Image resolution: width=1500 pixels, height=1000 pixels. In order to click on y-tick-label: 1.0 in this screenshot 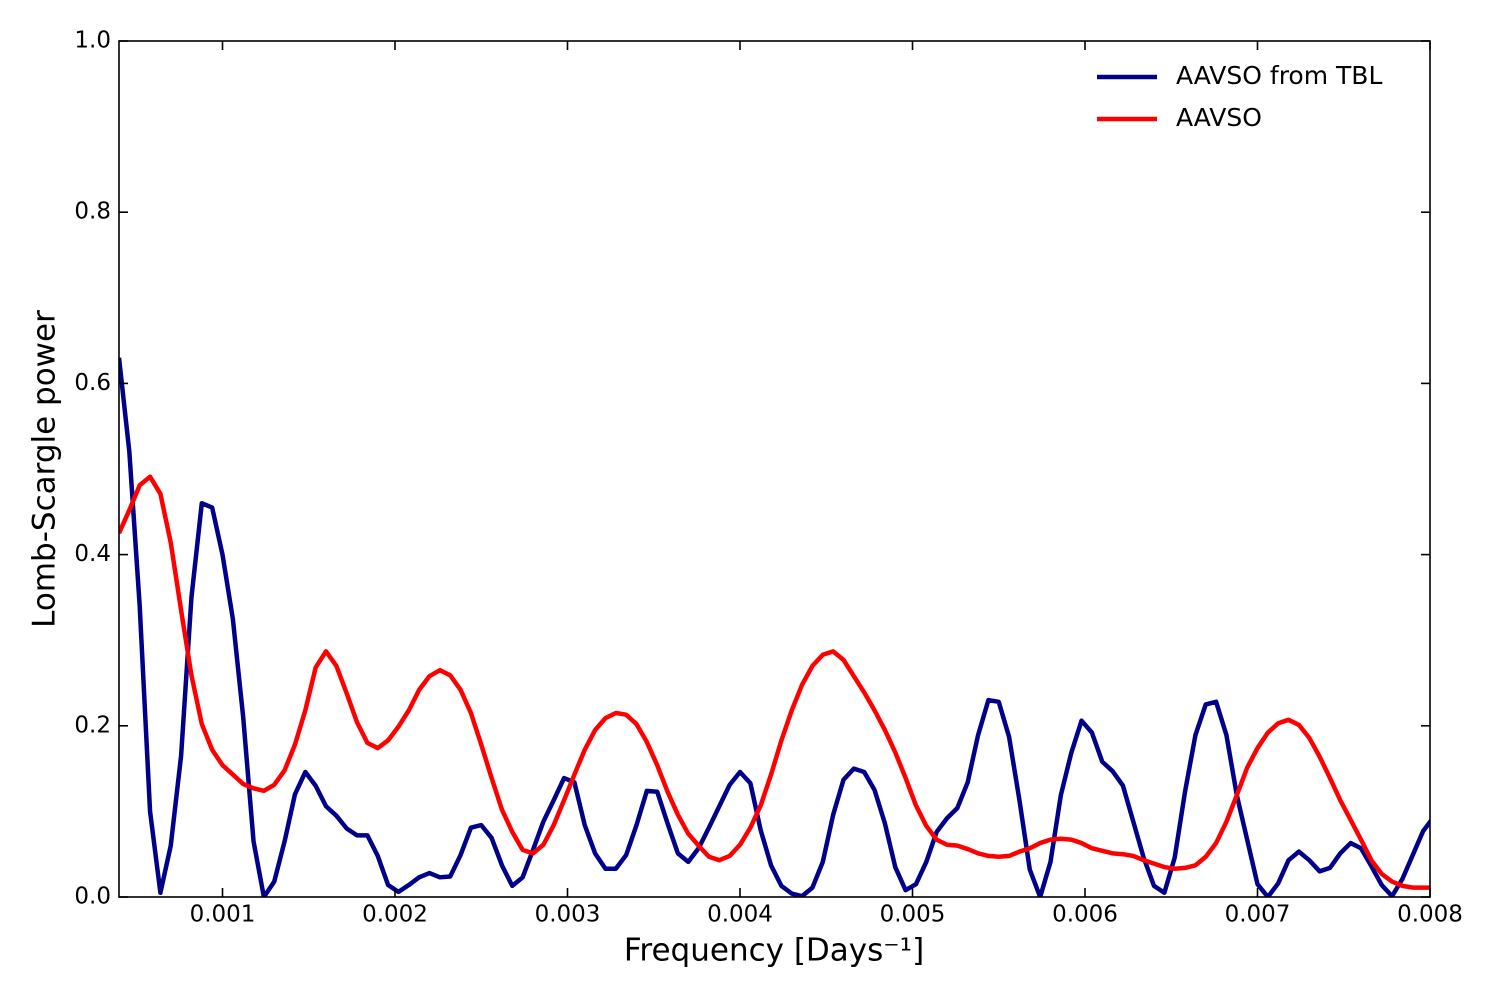, I will do `click(92, 41)`.